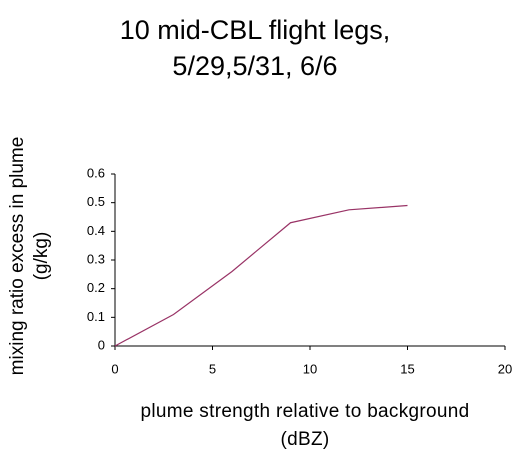 The image size is (513, 453). I want to click on x-tick-label: 20, so click(505, 368).